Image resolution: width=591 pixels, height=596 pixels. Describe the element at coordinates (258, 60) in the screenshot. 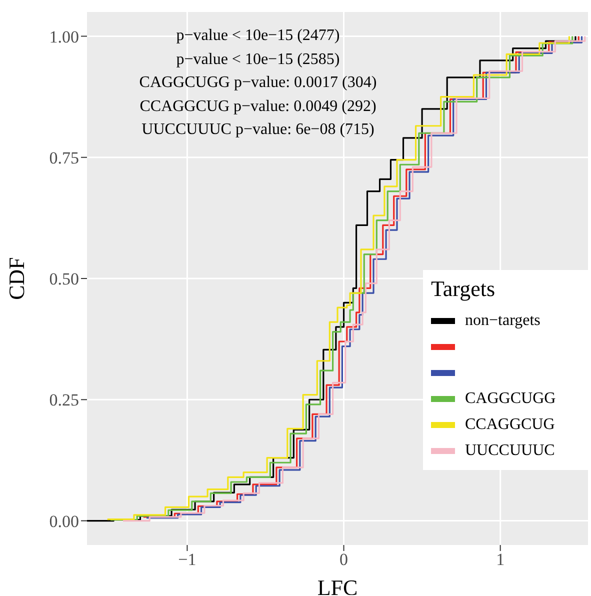

I see `annotation: p−value < 10e−15 (2585)` at that location.